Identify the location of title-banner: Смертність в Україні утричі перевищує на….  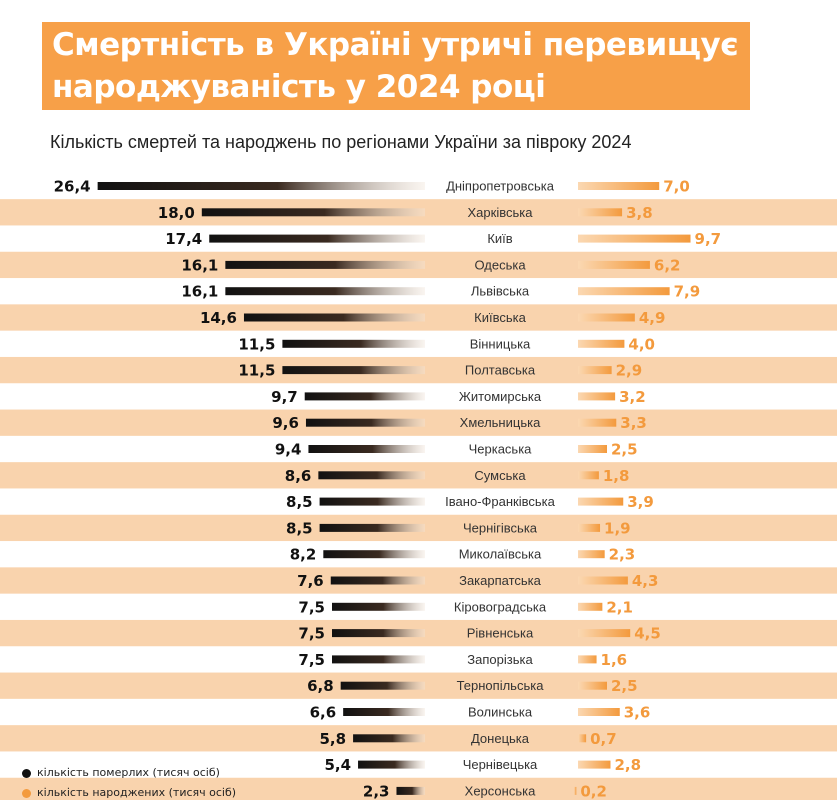
(396, 66).